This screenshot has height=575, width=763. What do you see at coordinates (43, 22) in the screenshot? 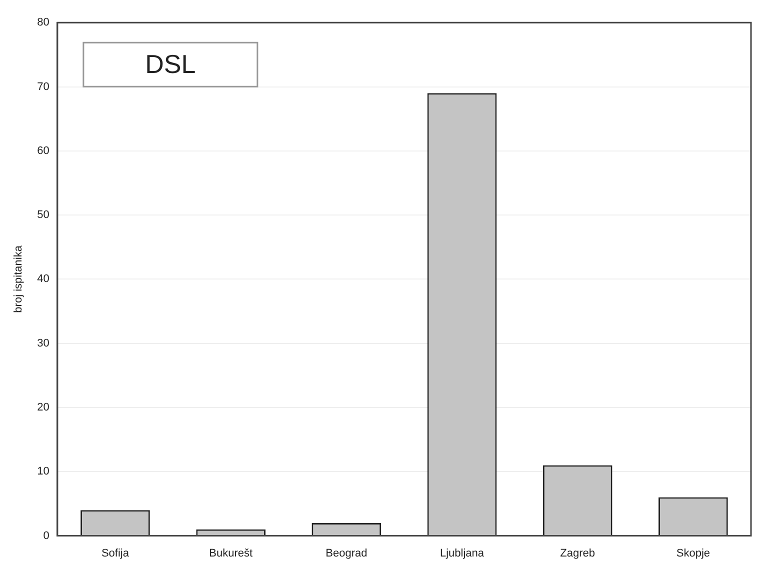
I see `y-tick-label: 80` at bounding box center [43, 22].